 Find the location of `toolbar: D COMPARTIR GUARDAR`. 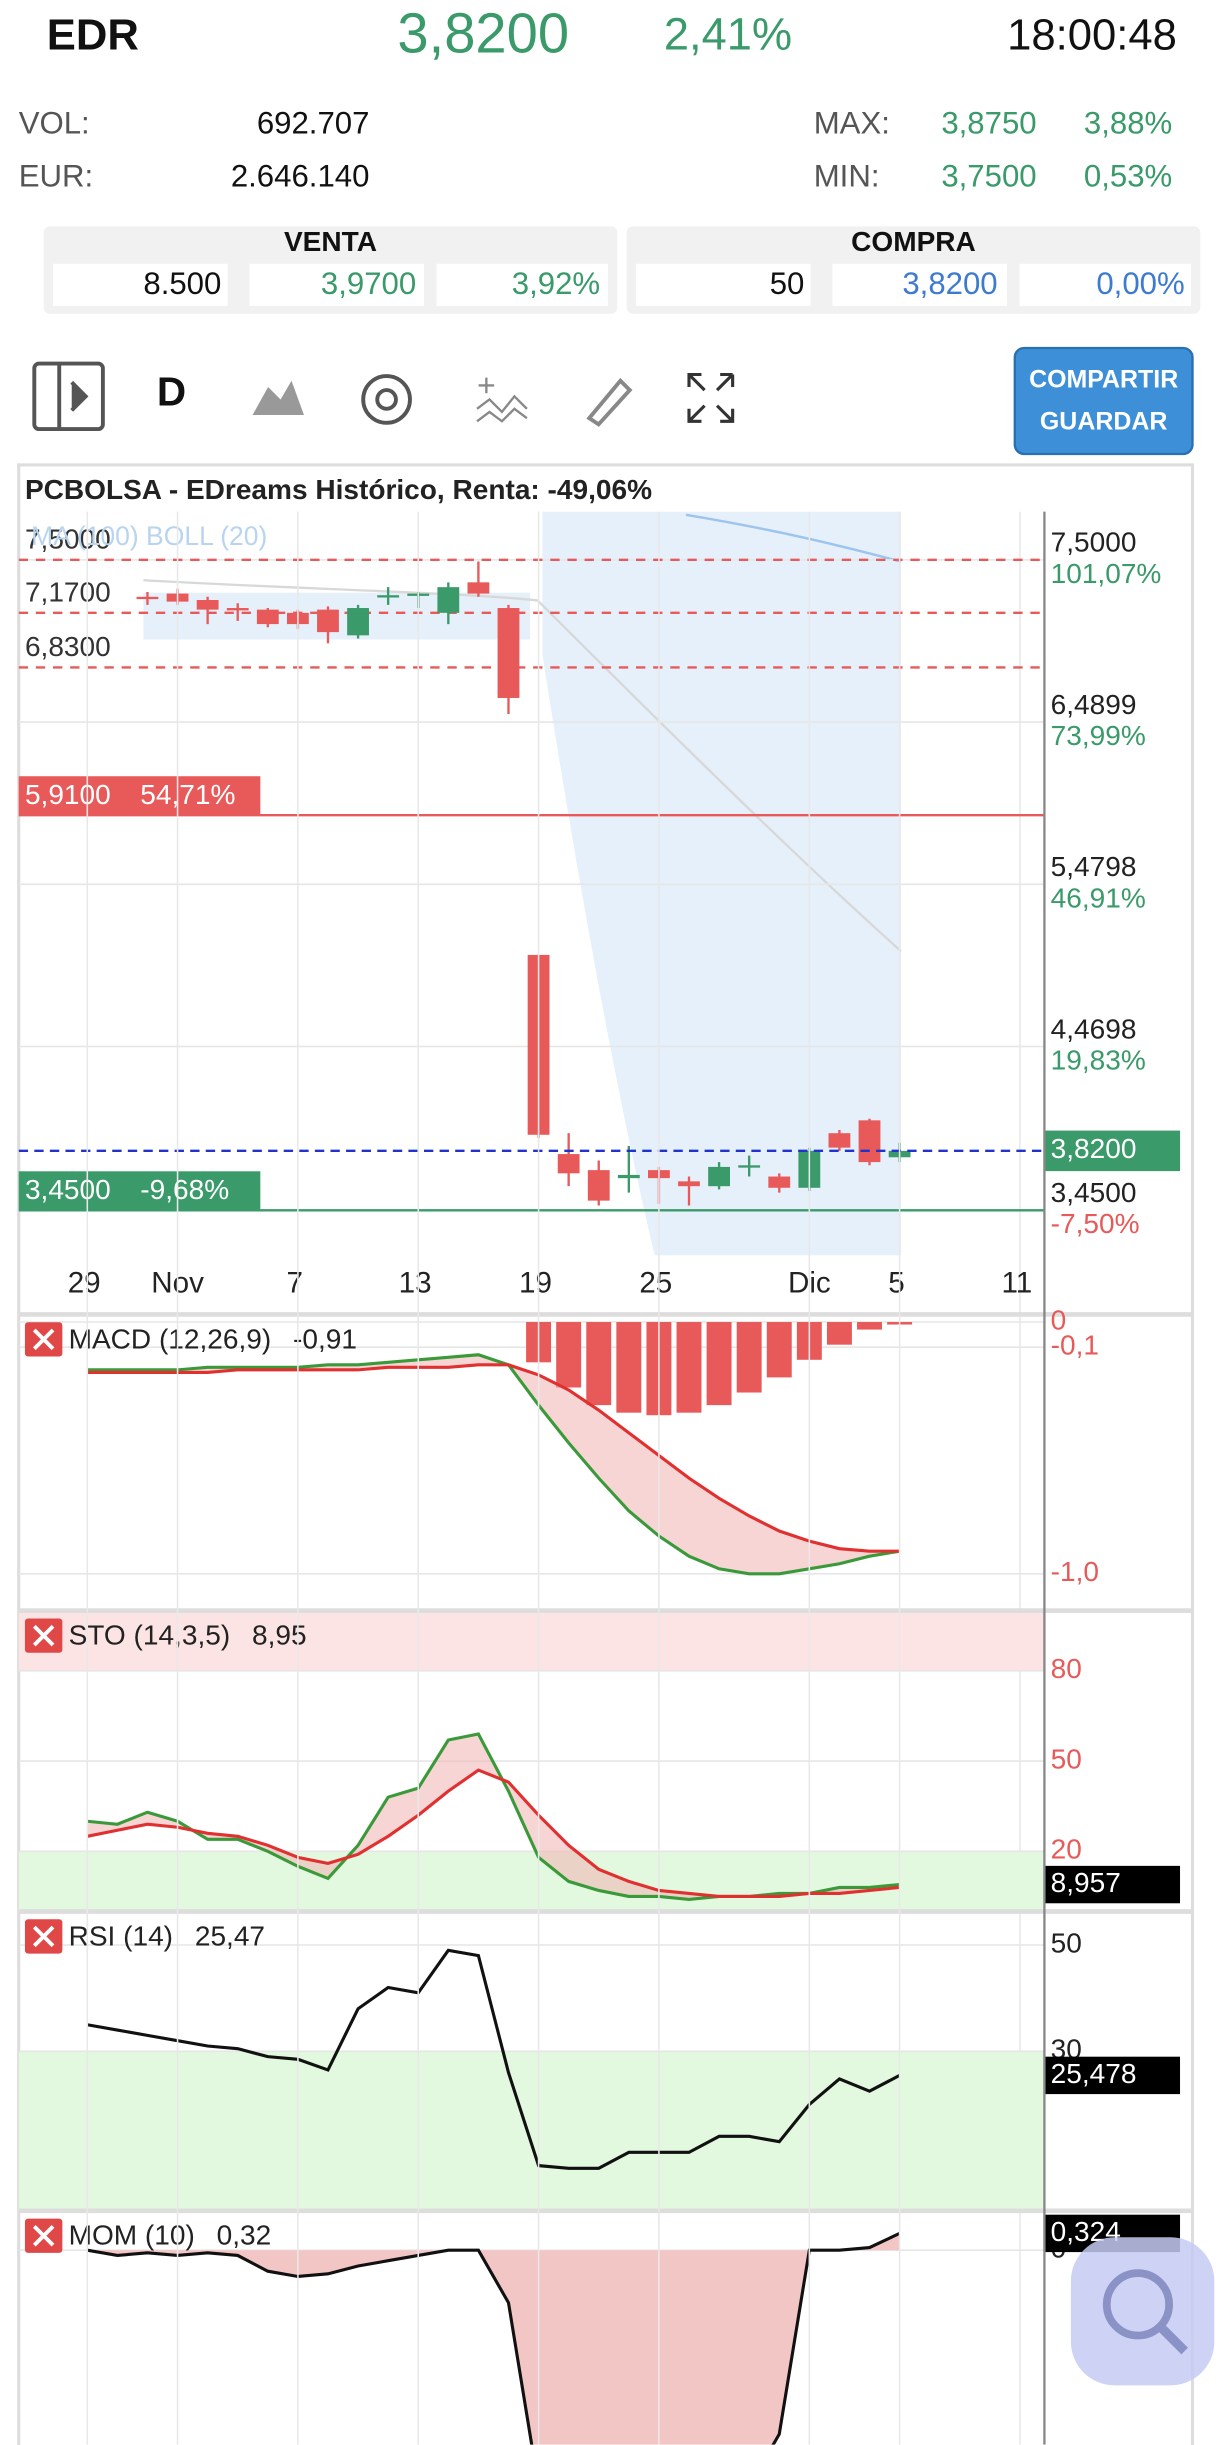

toolbar: D COMPARTIR GUARDAR is located at coordinates (613, 401).